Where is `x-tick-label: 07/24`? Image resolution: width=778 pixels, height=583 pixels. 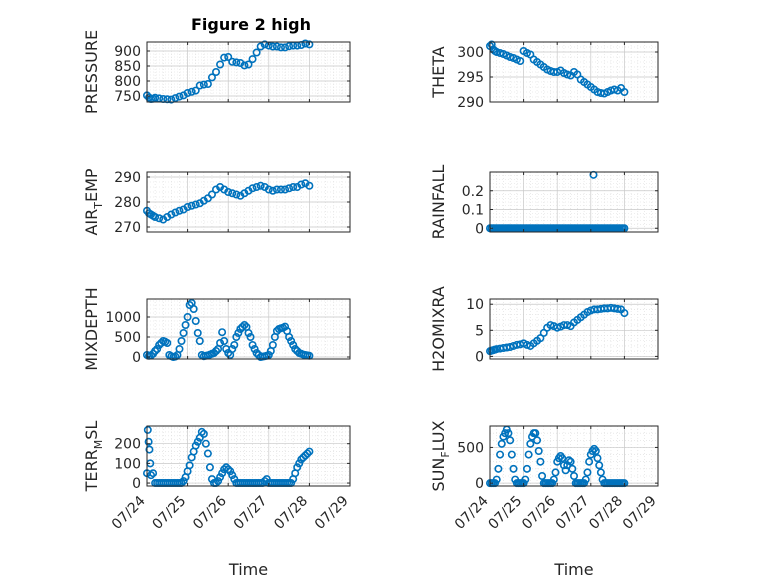
x-tick-label: 07/24 is located at coordinates (129, 513).